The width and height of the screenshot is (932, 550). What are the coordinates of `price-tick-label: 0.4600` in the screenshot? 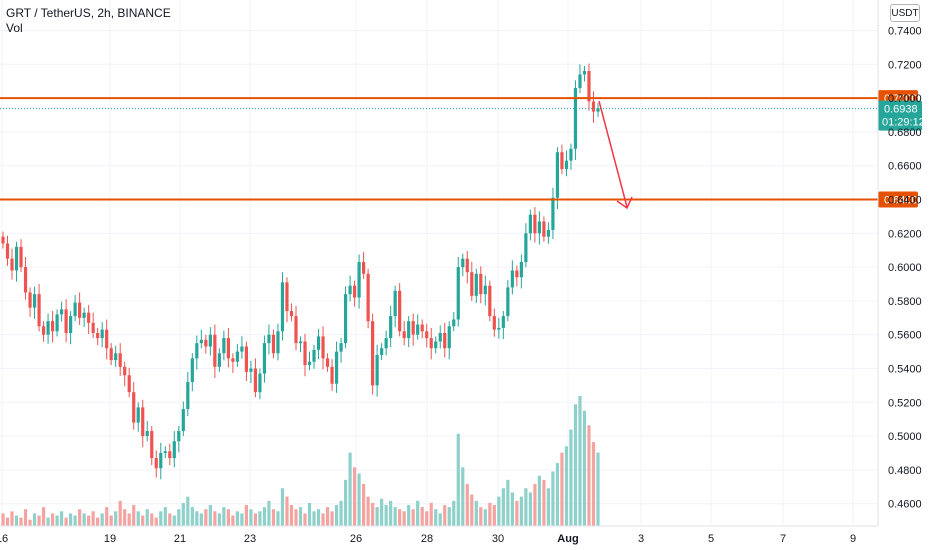 It's located at (905, 505).